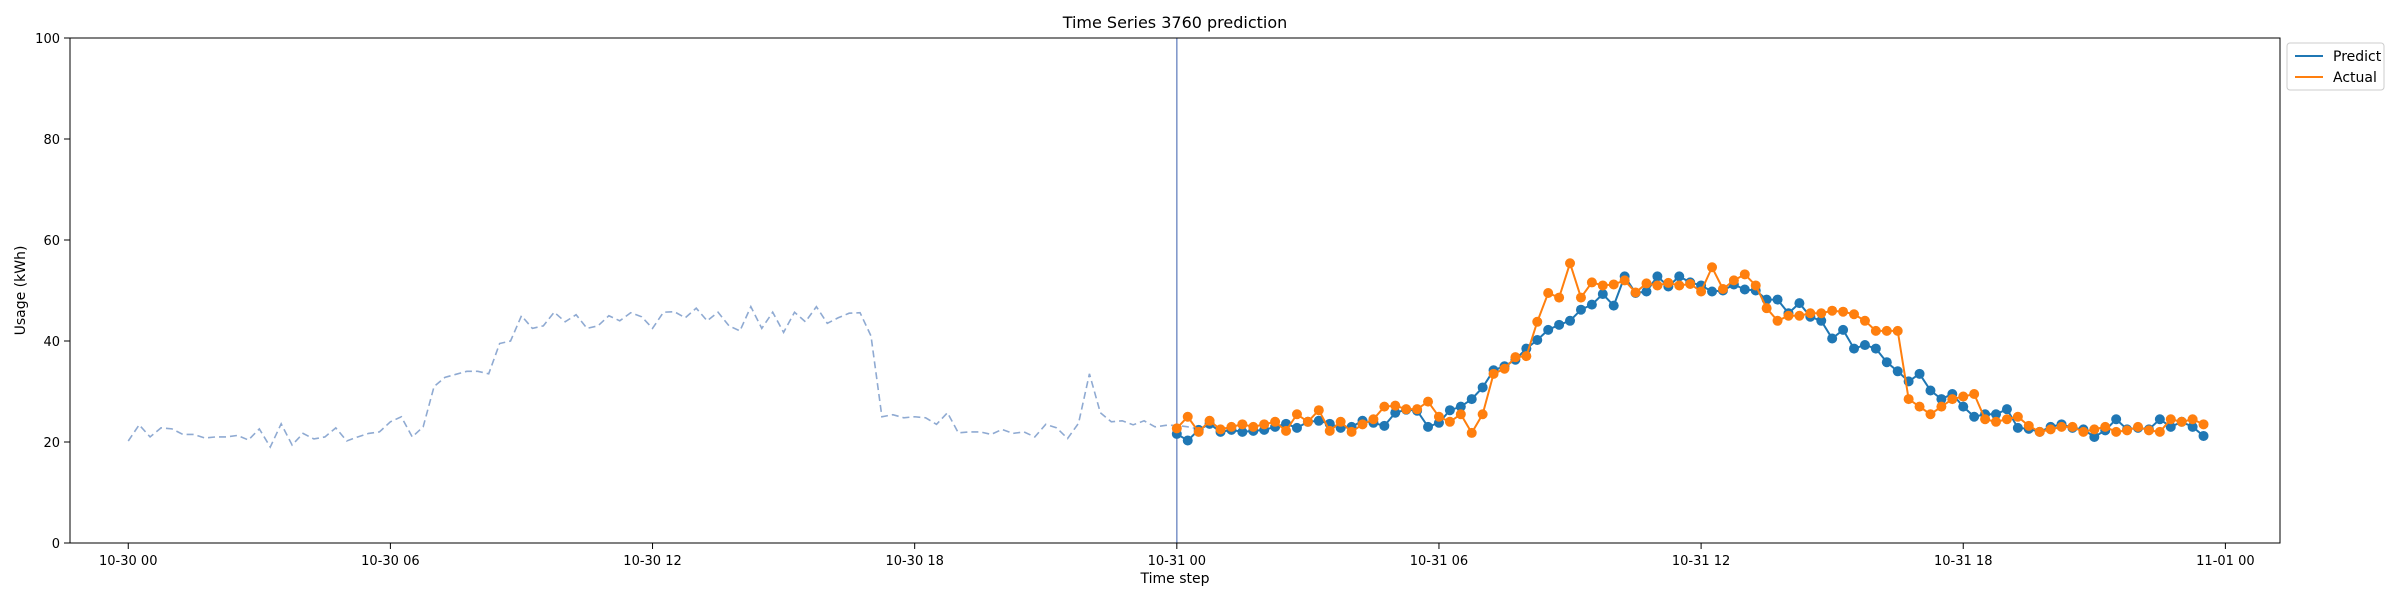 The image size is (2400, 604). I want to click on x-tick-label: 10-30 00, so click(128, 561).